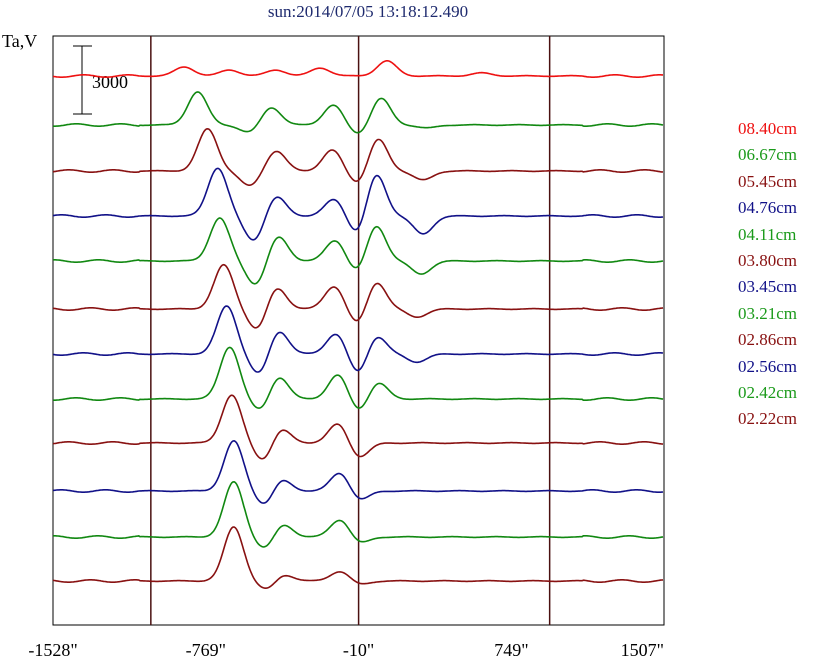 This screenshot has height=662, width=813. Describe the element at coordinates (768, 419) in the screenshot. I see `legend-item: 02.22cm` at that location.